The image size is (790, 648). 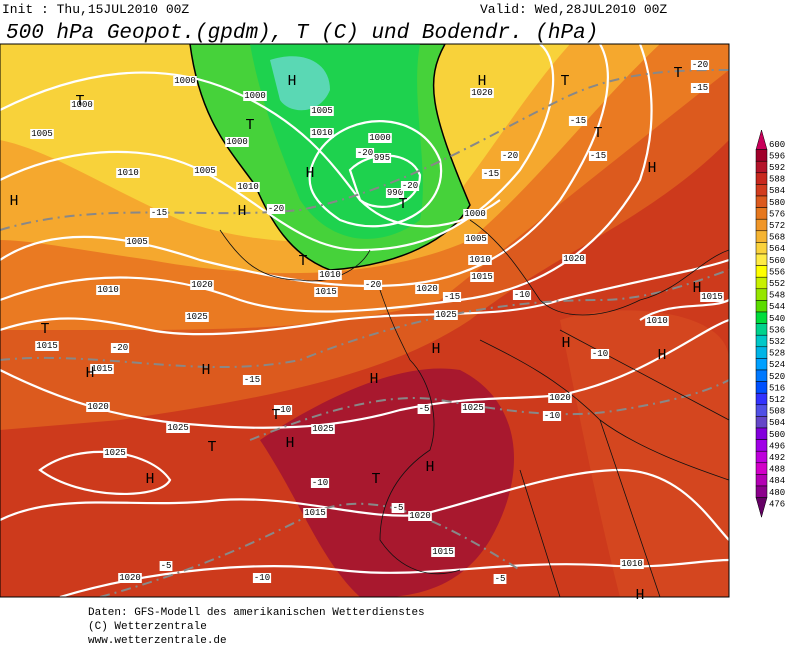 What do you see at coordinates (777, 423) in the screenshot?
I see `colorbar-label: 504` at bounding box center [777, 423].